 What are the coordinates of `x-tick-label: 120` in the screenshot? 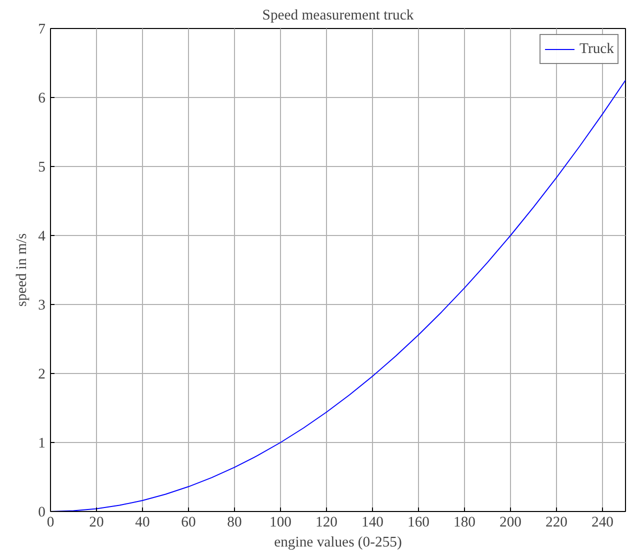 It's located at (327, 522).